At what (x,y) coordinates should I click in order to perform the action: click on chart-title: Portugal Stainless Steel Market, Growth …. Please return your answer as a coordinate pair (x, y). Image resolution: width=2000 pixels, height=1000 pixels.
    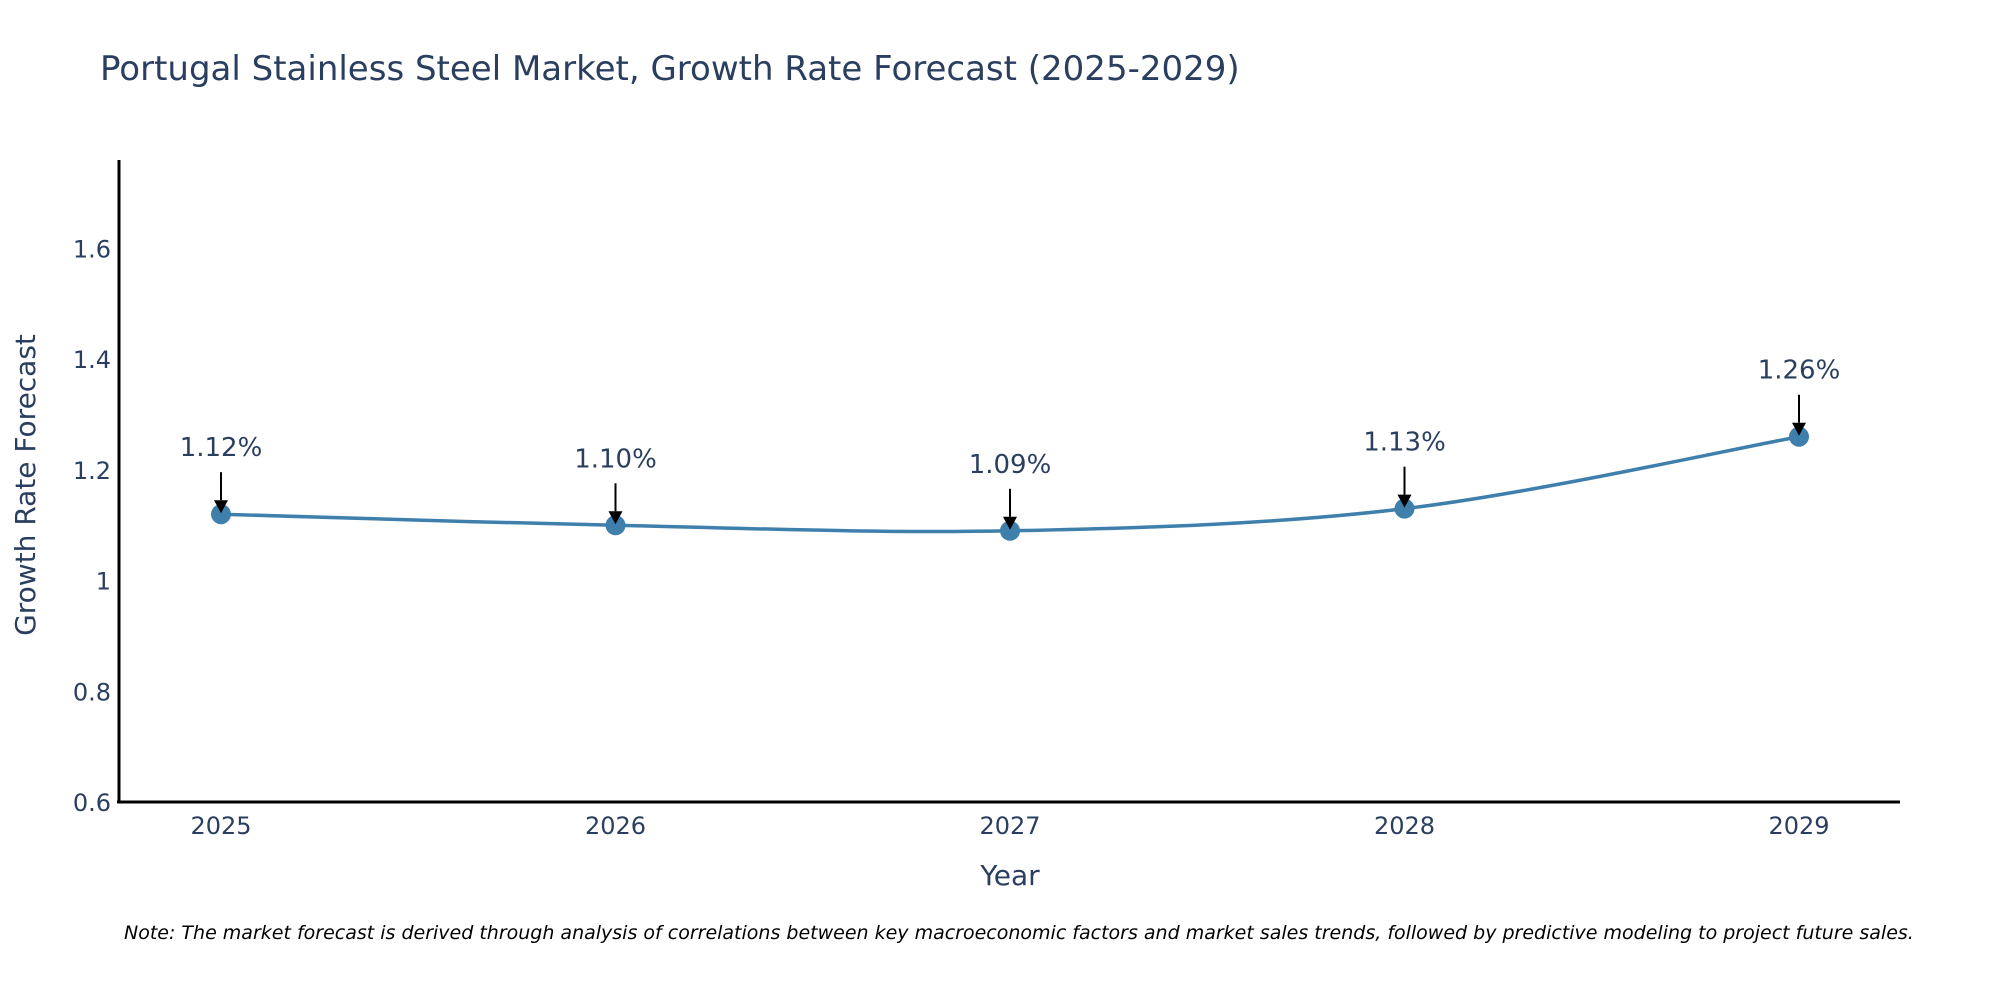
    Looking at the image, I should click on (670, 69).